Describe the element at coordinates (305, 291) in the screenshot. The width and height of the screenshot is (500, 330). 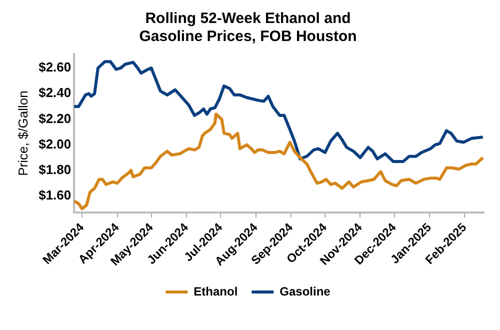
I see `legend-label: Gasoline` at that location.